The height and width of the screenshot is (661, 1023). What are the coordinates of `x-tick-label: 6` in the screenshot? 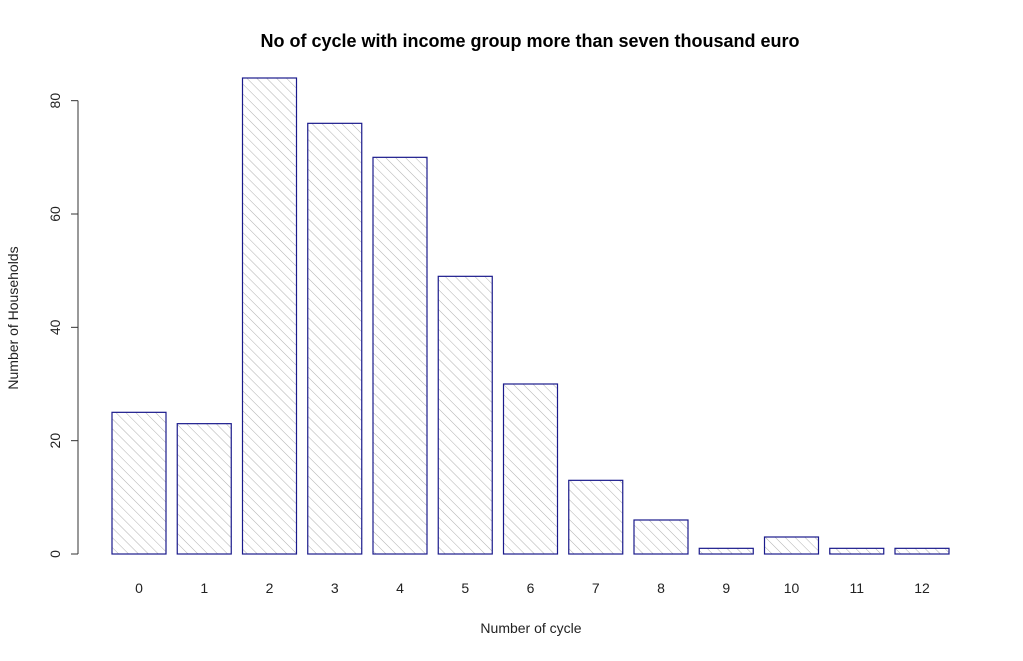 It's located at (531, 588).